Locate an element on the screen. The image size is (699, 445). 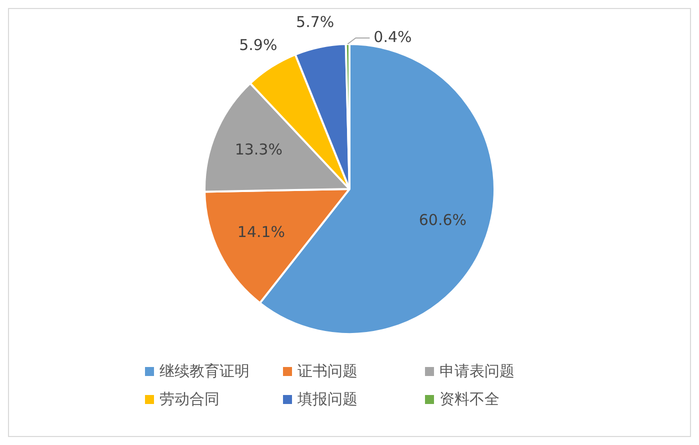
data-label: 60.6% is located at coordinates (442, 220).